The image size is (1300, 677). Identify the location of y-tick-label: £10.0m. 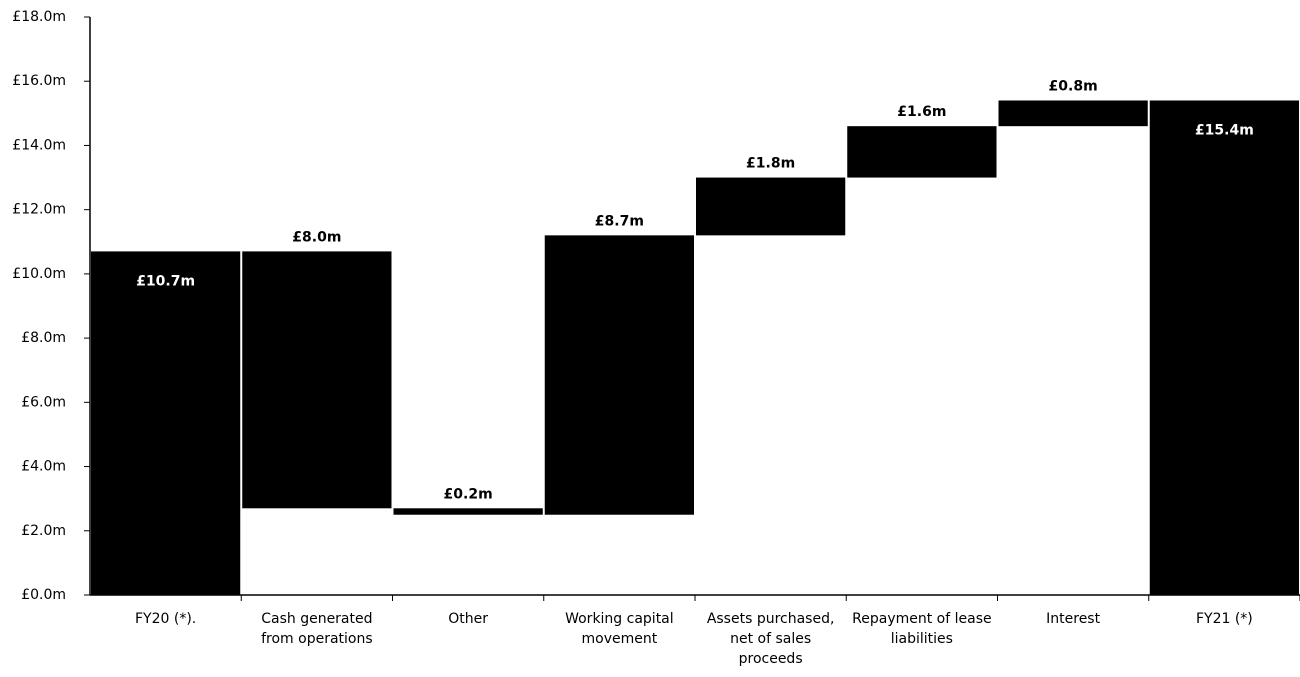
(39, 274).